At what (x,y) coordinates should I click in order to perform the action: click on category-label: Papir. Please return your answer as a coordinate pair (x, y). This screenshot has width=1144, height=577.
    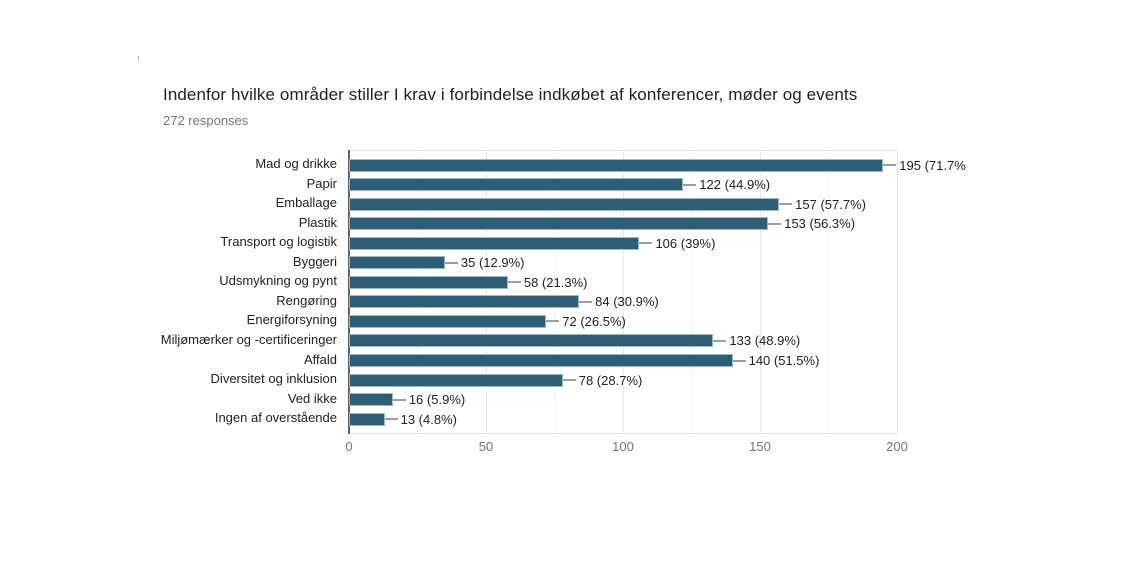
    Looking at the image, I should click on (321, 183).